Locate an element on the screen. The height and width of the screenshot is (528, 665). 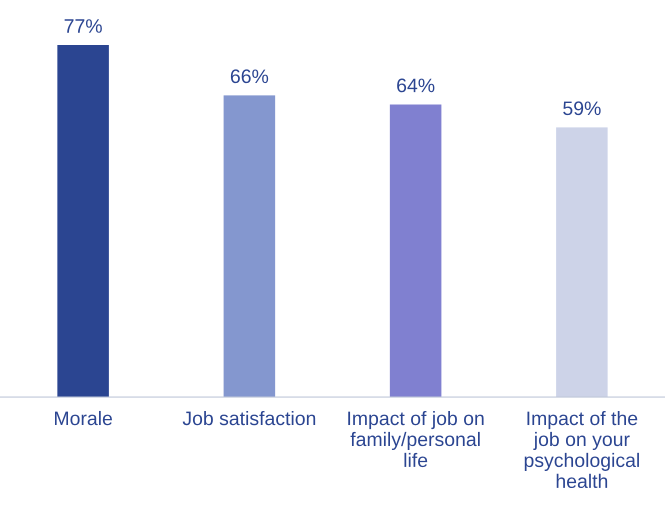
data-label: 59% is located at coordinates (582, 108).